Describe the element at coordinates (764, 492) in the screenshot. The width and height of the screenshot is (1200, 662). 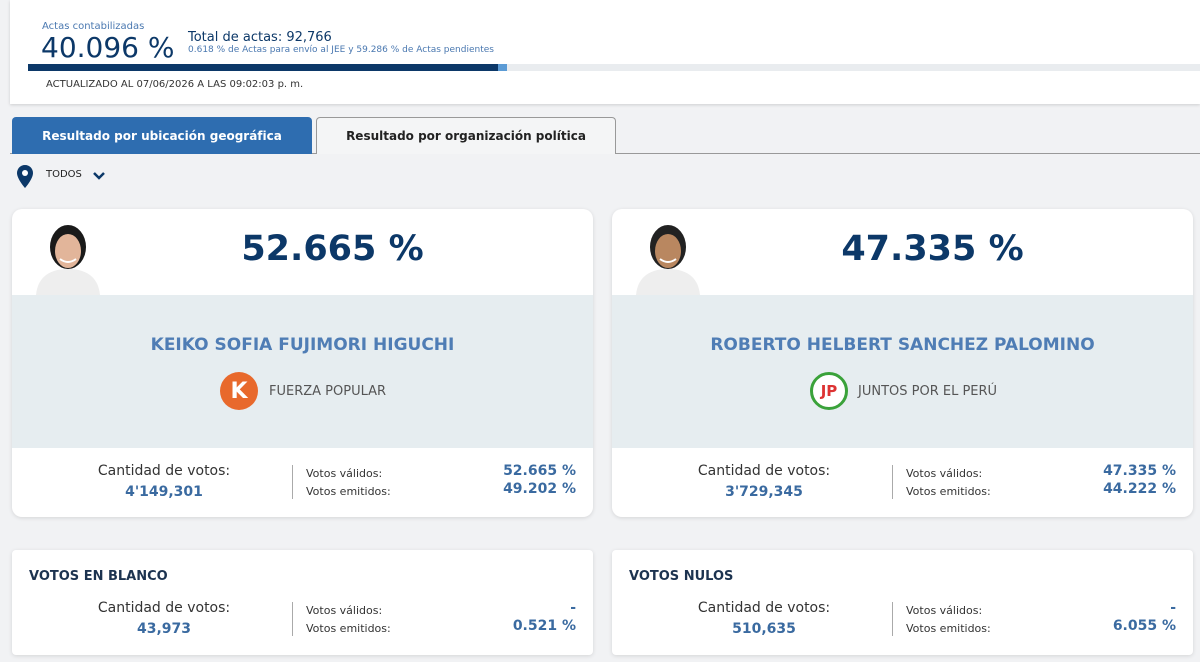
I see `votes: 3'729,345` at that location.